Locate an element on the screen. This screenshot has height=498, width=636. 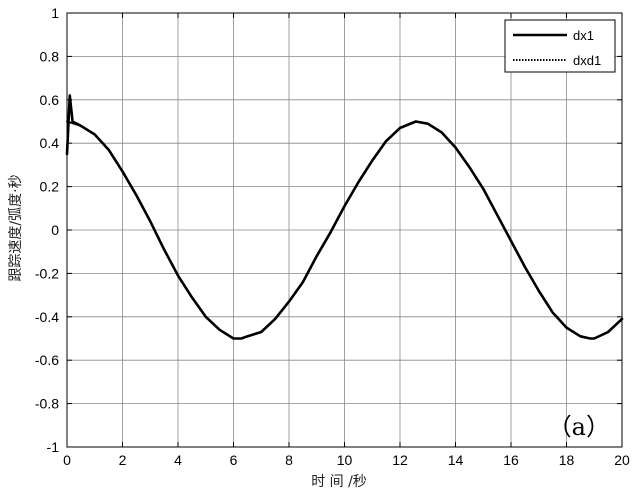
x-tick-label: 12 is located at coordinates (400, 460).